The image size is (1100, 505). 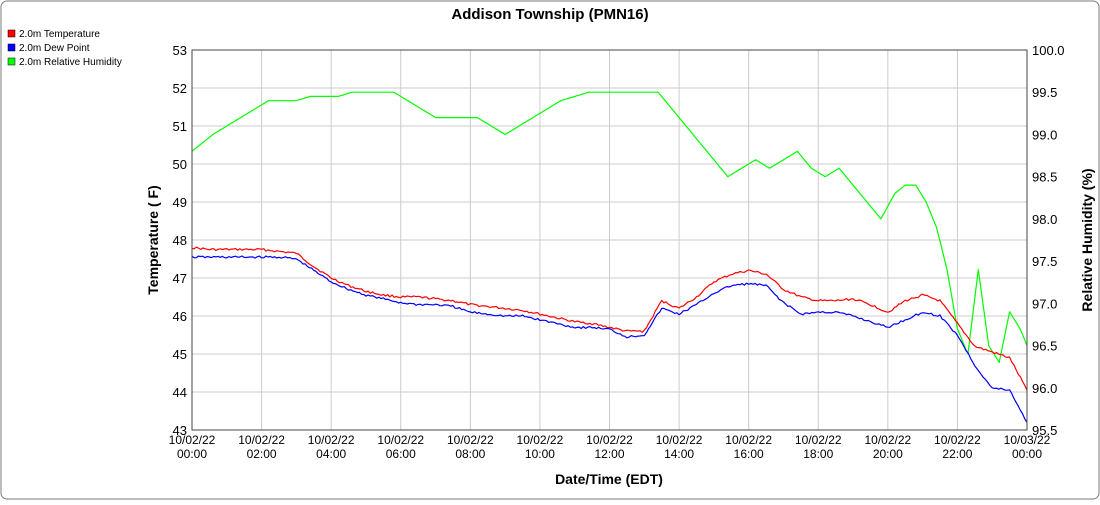 What do you see at coordinates (818, 454) in the screenshot?
I see `x-tick-time-label: 18:00` at bounding box center [818, 454].